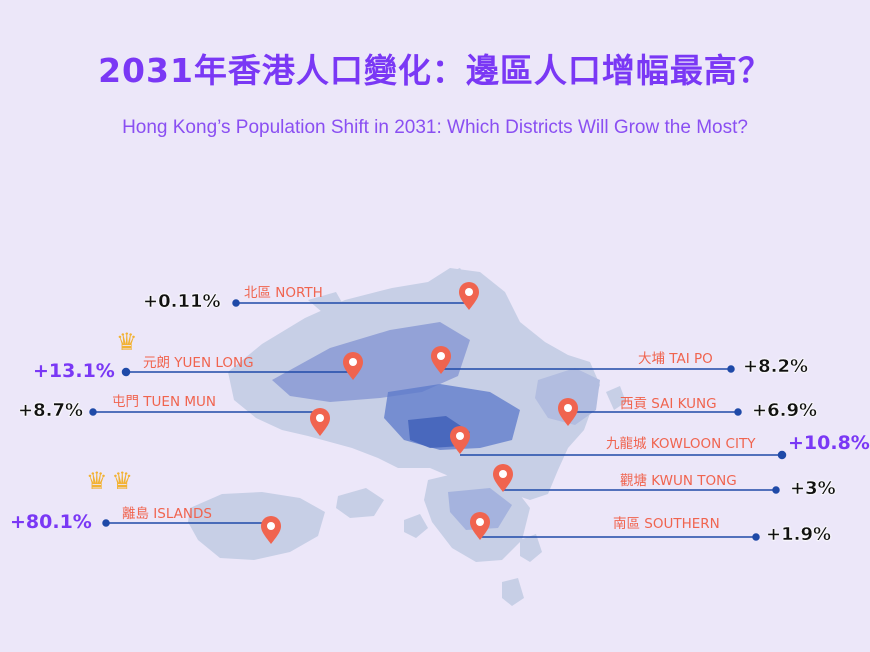  I want to click on change-value-kwun-tong: +3%, so click(813, 488).